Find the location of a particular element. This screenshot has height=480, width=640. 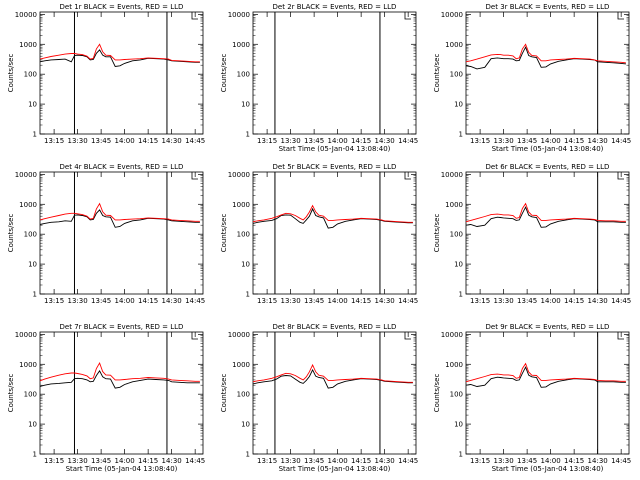

panel-title: Det 4r BLACK = Events, RED = LLD is located at coordinates (122, 167).